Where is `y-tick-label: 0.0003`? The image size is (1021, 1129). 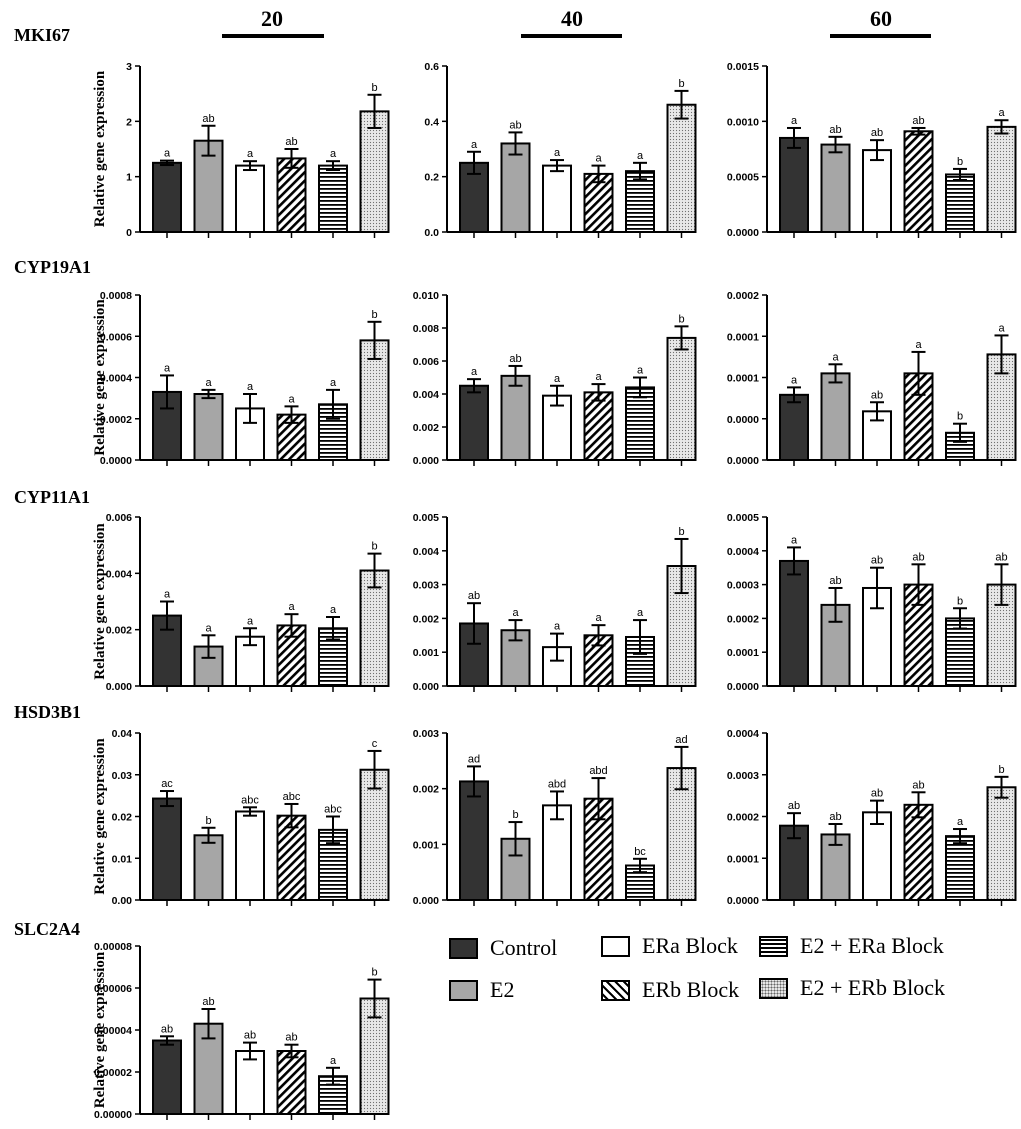
y-tick-label: 0.0003 is located at coordinates (743, 776).